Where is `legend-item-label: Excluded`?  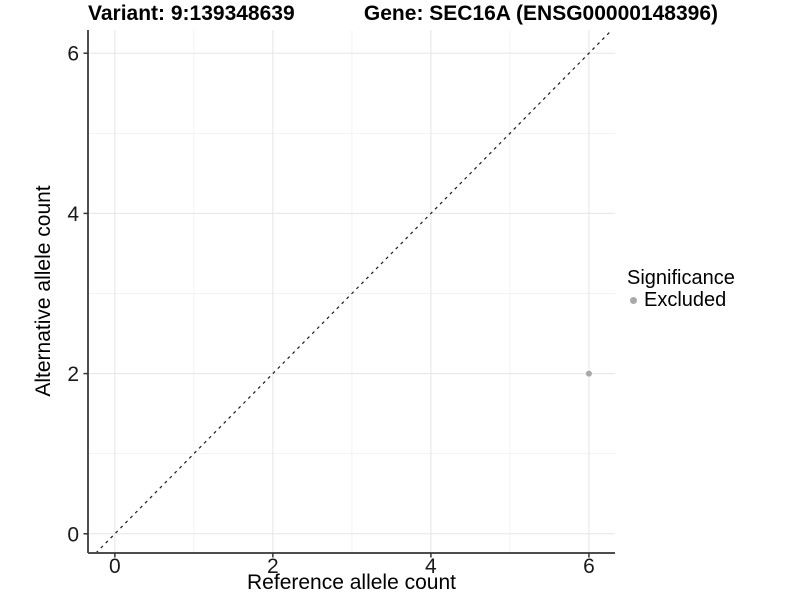
legend-item-label: Excluded is located at coordinates (685, 300).